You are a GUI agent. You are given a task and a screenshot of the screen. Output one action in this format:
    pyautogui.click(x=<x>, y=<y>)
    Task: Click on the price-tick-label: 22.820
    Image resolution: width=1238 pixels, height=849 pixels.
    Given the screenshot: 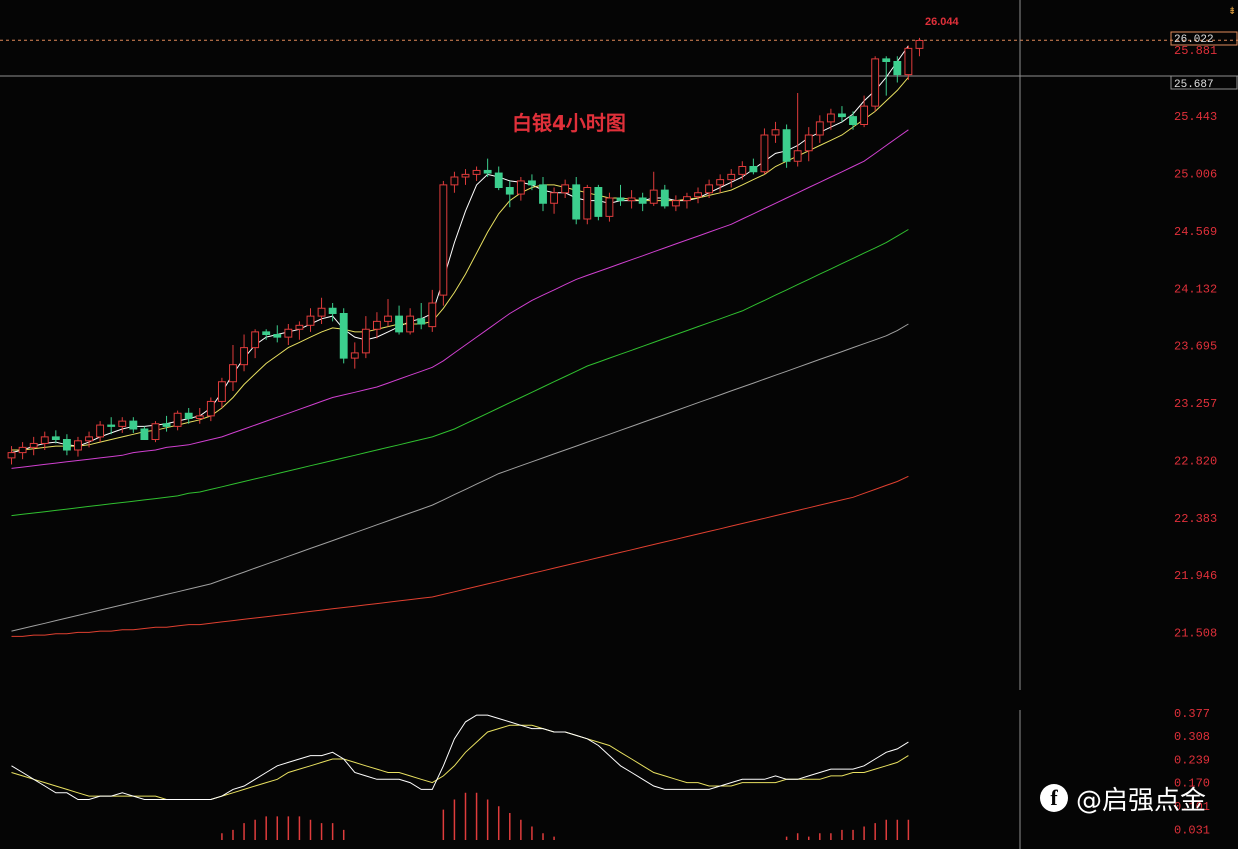 What is the action you would take?
    pyautogui.click(x=1195, y=462)
    